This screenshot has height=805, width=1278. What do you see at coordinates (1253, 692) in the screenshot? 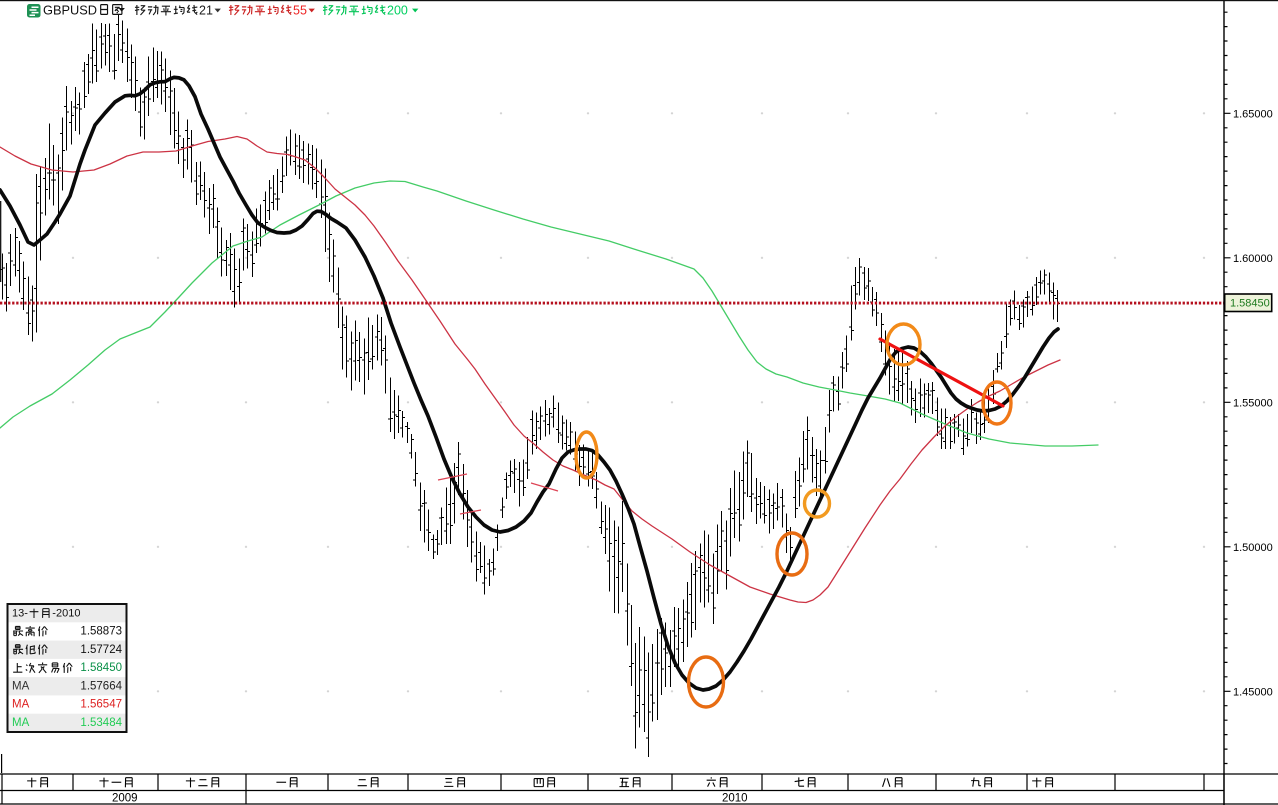
I see `svg-text: 1.45000` at bounding box center [1253, 692].